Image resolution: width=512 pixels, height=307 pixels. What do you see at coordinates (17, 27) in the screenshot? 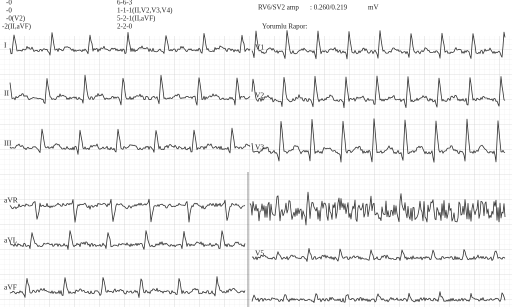
I see `header-text: -2(II,aVF)` at bounding box center [17, 27].